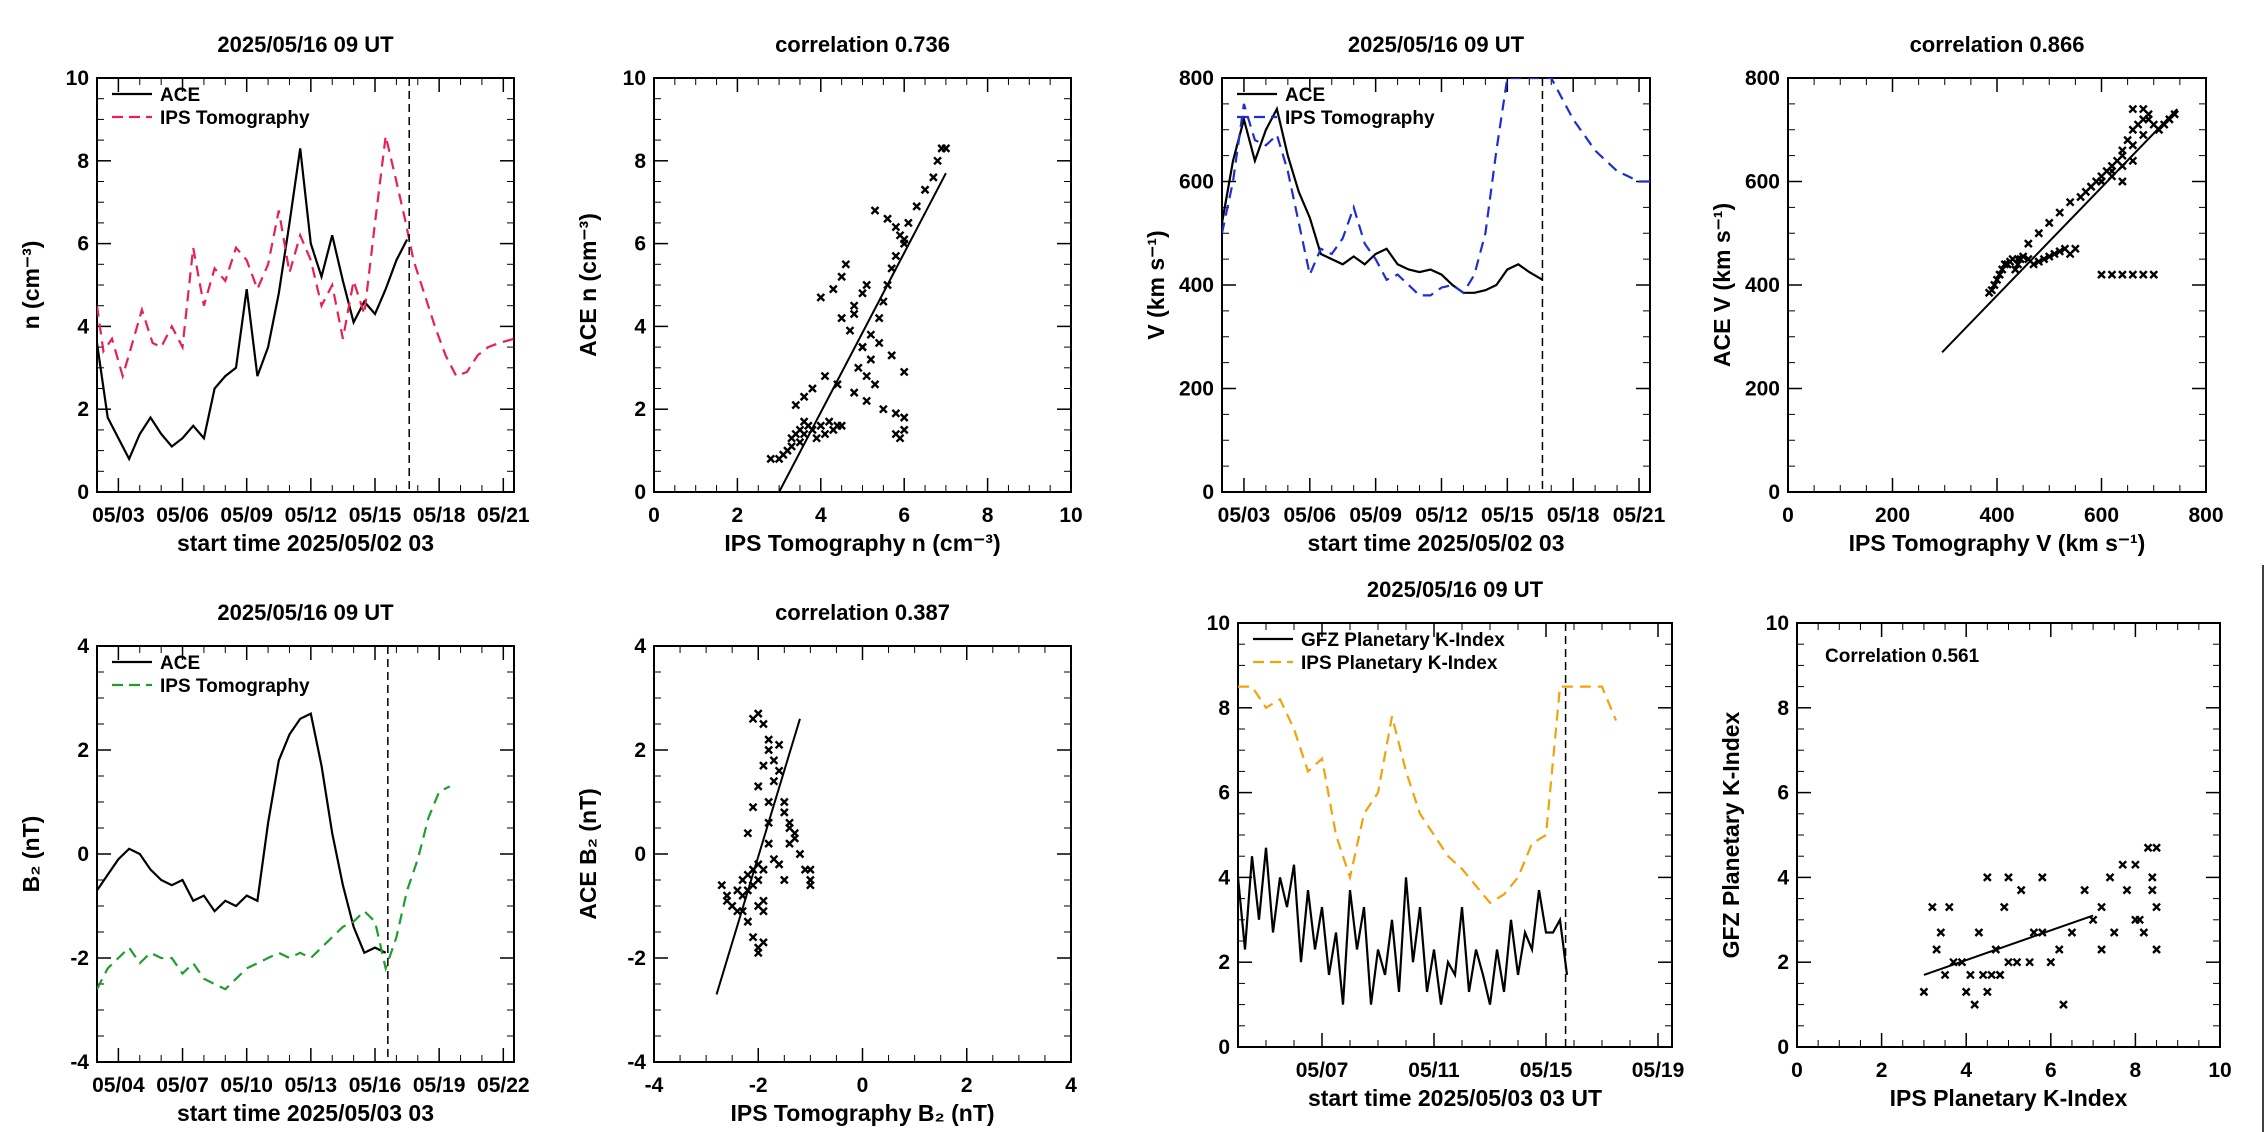  I want to click on x-tick-label: 05/10, so click(246, 1085).